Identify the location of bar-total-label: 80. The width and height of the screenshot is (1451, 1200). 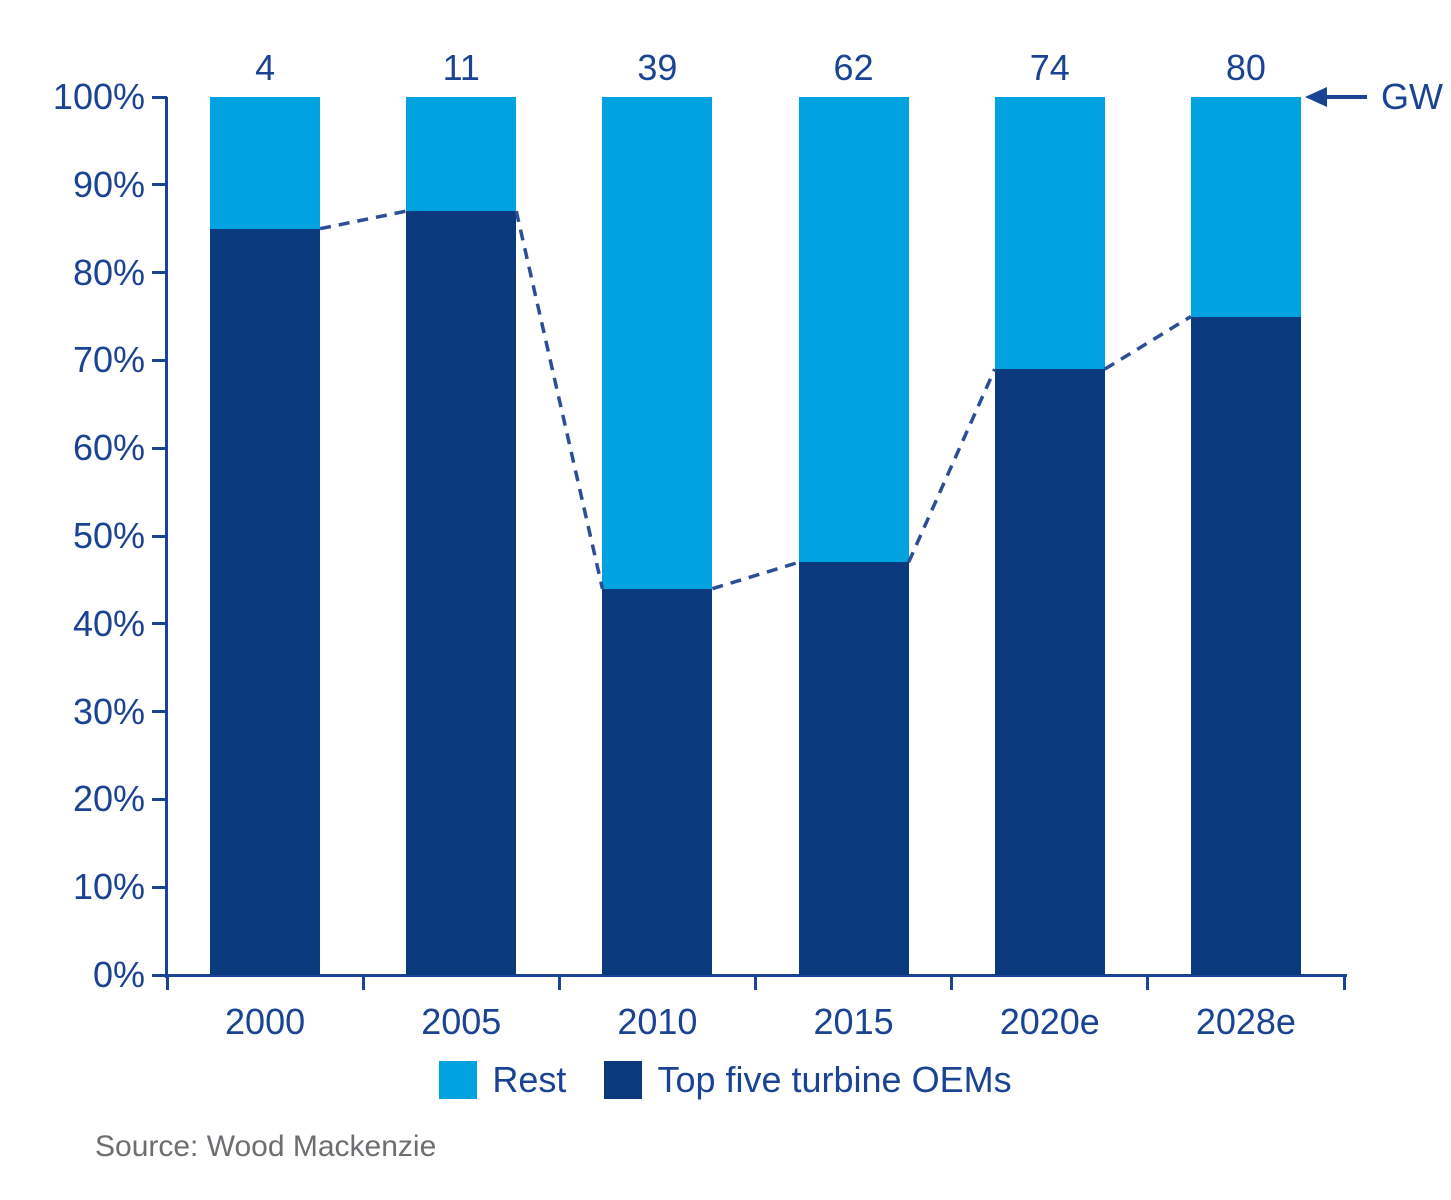
(1245, 67).